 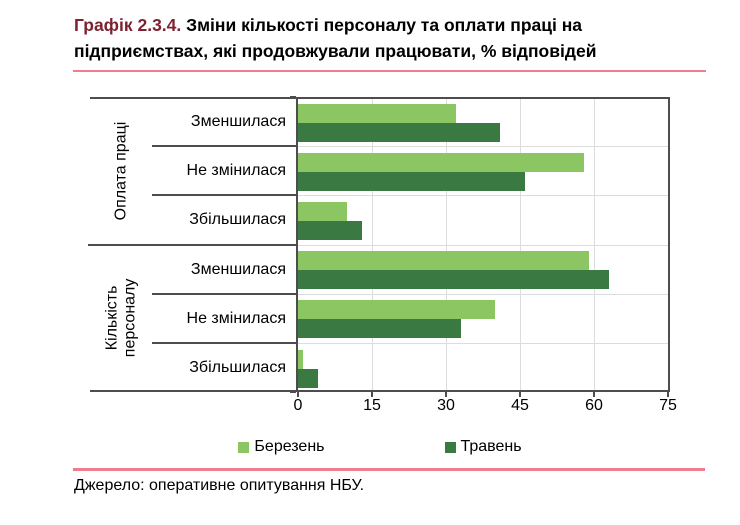 What do you see at coordinates (128, 25) in the screenshot?
I see `chart-number: Графік 2.3.4.` at bounding box center [128, 25].